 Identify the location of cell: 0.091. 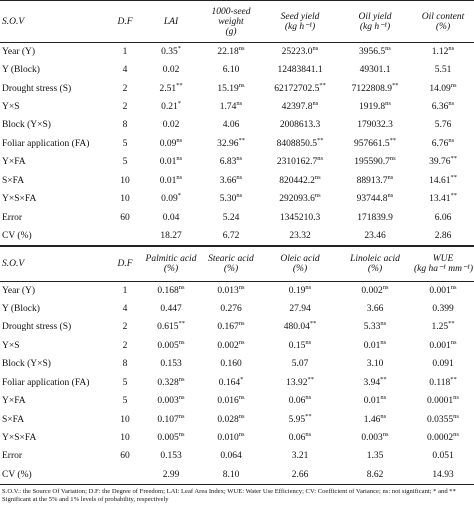
(443, 364).